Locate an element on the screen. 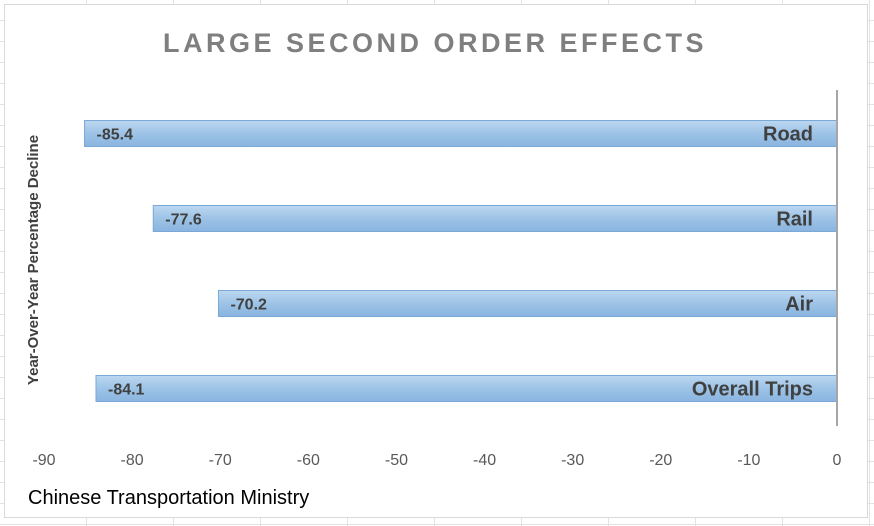  x-tick-label: -30 is located at coordinates (572, 460).